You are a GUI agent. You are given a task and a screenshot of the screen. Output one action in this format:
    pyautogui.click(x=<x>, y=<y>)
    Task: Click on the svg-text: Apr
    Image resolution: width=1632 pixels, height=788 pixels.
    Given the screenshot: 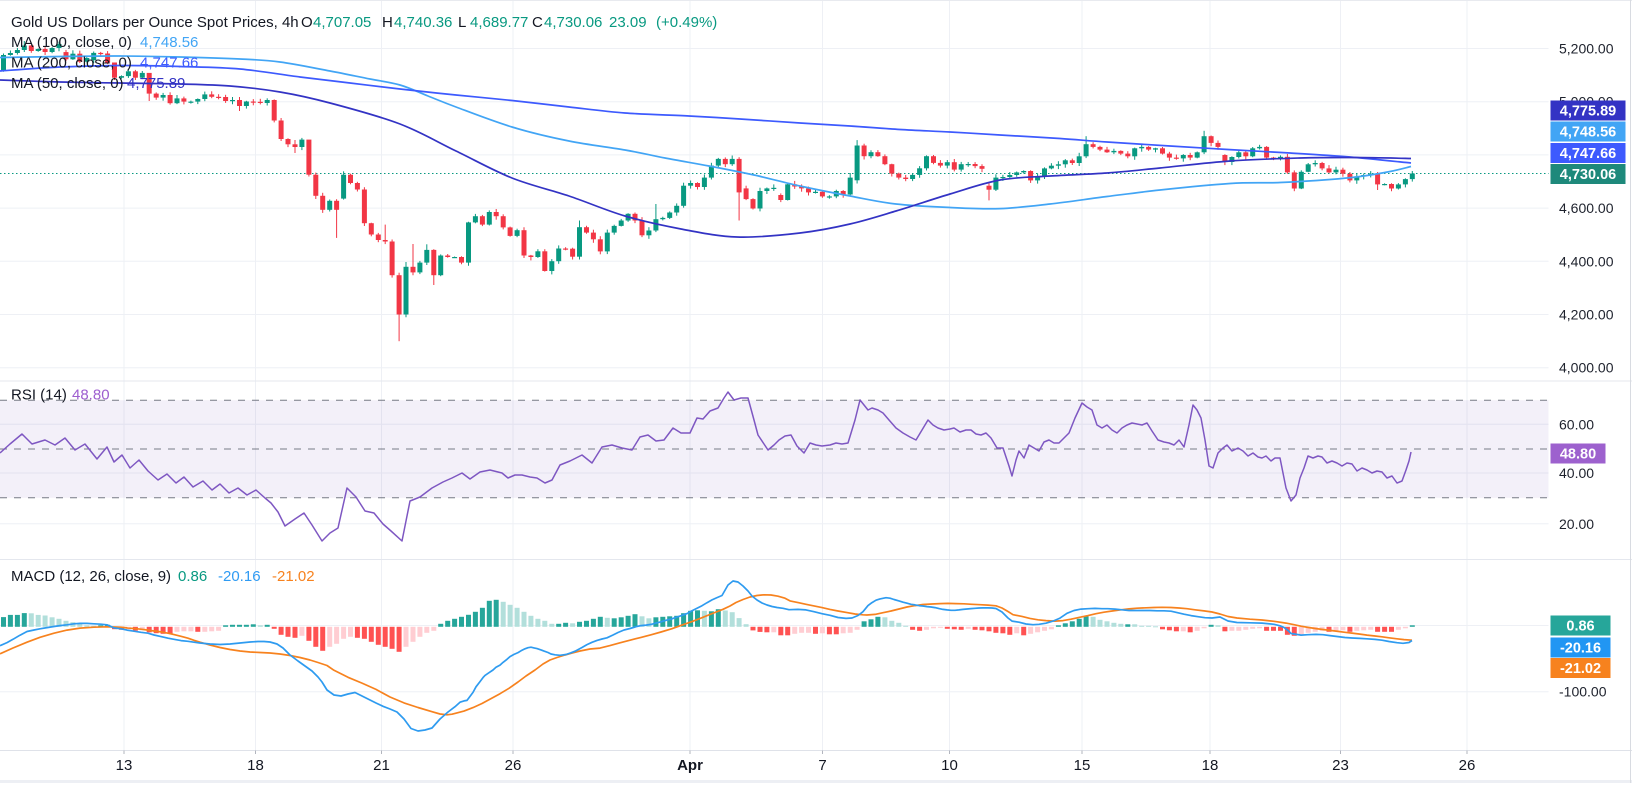 What is the action you would take?
    pyautogui.click(x=690, y=765)
    